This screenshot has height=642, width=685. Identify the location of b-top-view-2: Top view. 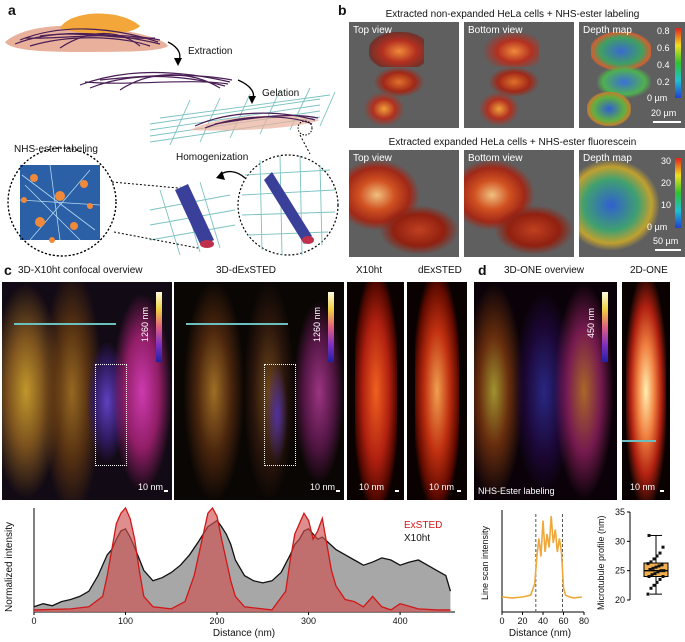
(404, 203).